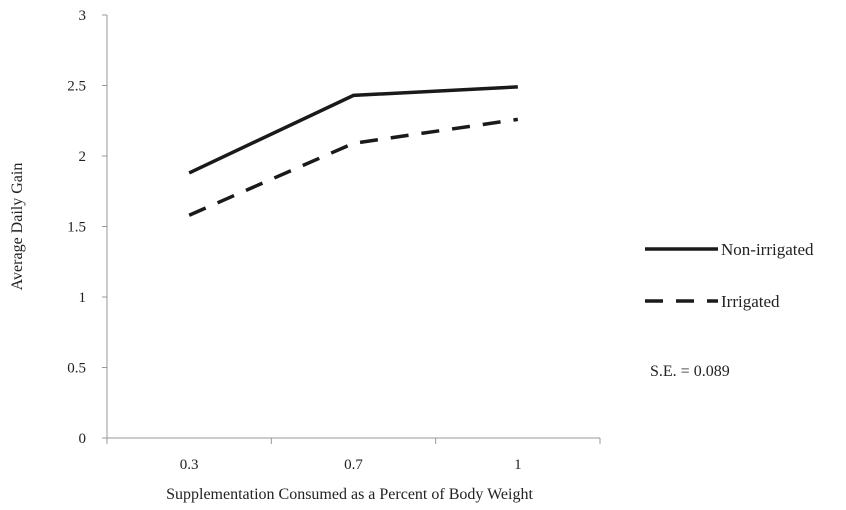 The width and height of the screenshot is (846, 510). What do you see at coordinates (767, 249) in the screenshot?
I see `legend-label: Non-irrigated` at bounding box center [767, 249].